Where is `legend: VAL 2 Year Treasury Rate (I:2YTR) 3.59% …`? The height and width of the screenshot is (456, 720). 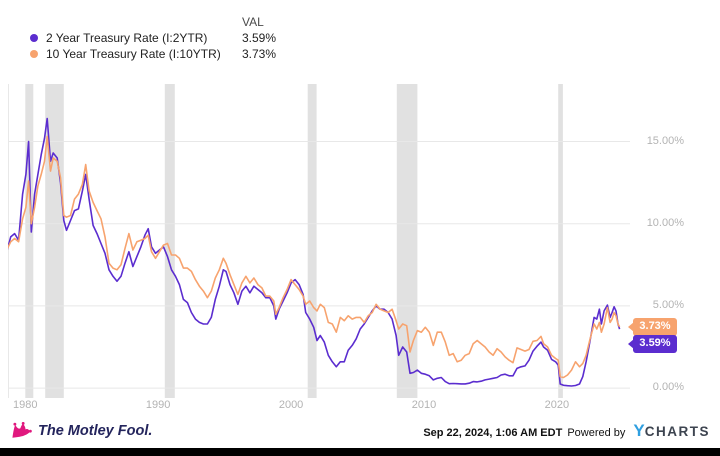
legend: VAL 2 Year Treasury Rate (I:2YTR) 3.59% … is located at coordinates (171, 38).